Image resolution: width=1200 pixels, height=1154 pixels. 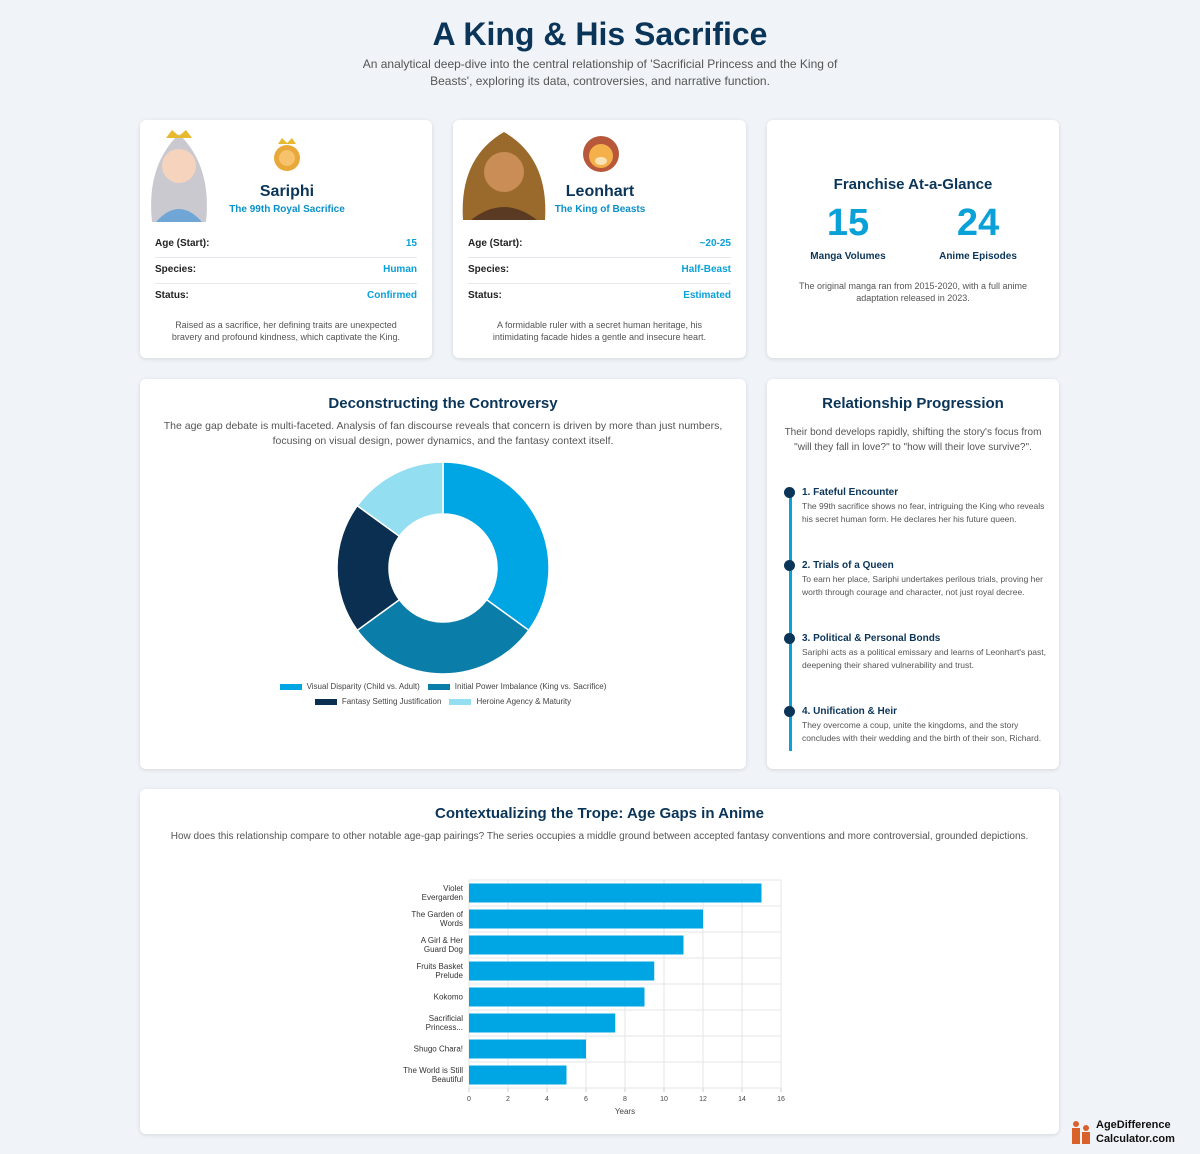 What do you see at coordinates (625, 1099) in the screenshot?
I see `x-tick-label: 8` at bounding box center [625, 1099].